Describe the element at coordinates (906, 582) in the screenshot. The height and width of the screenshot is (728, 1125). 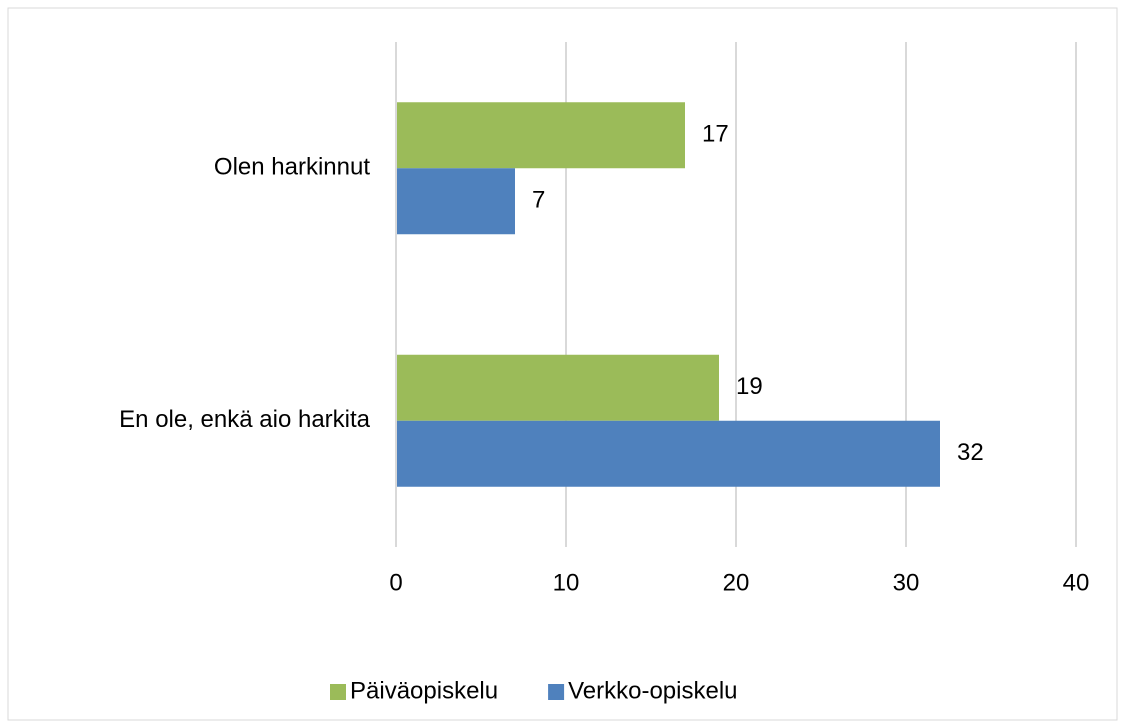
I see `x-tick-label: 30` at that location.